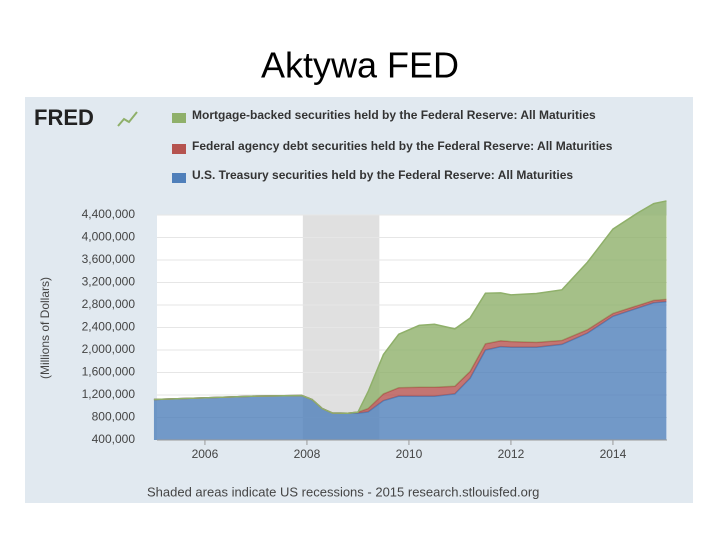 The width and height of the screenshot is (720, 540). What do you see at coordinates (64, 117) in the screenshot?
I see `logo: FRED` at bounding box center [64, 117].